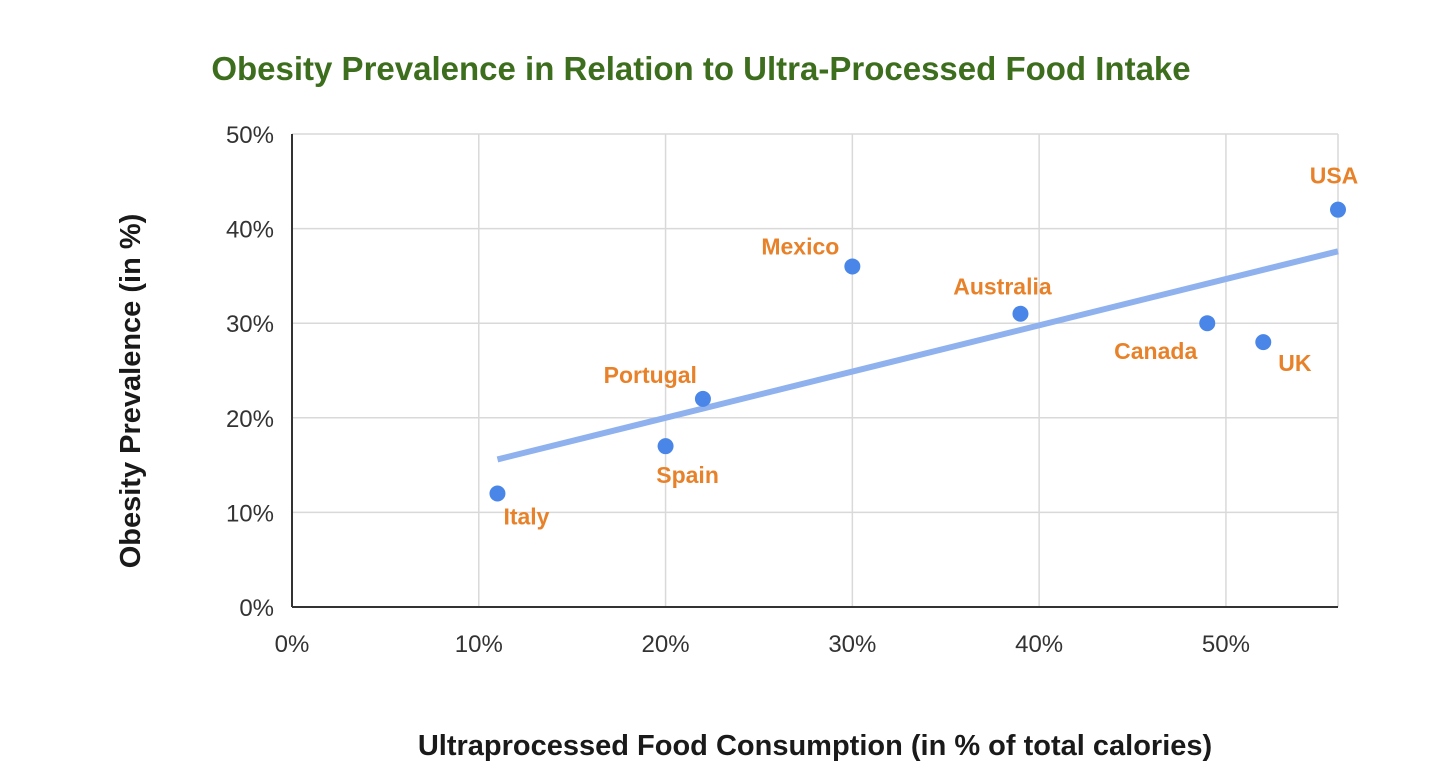  What do you see at coordinates (1263, 342) in the screenshot?
I see `data-point-uk` at bounding box center [1263, 342].